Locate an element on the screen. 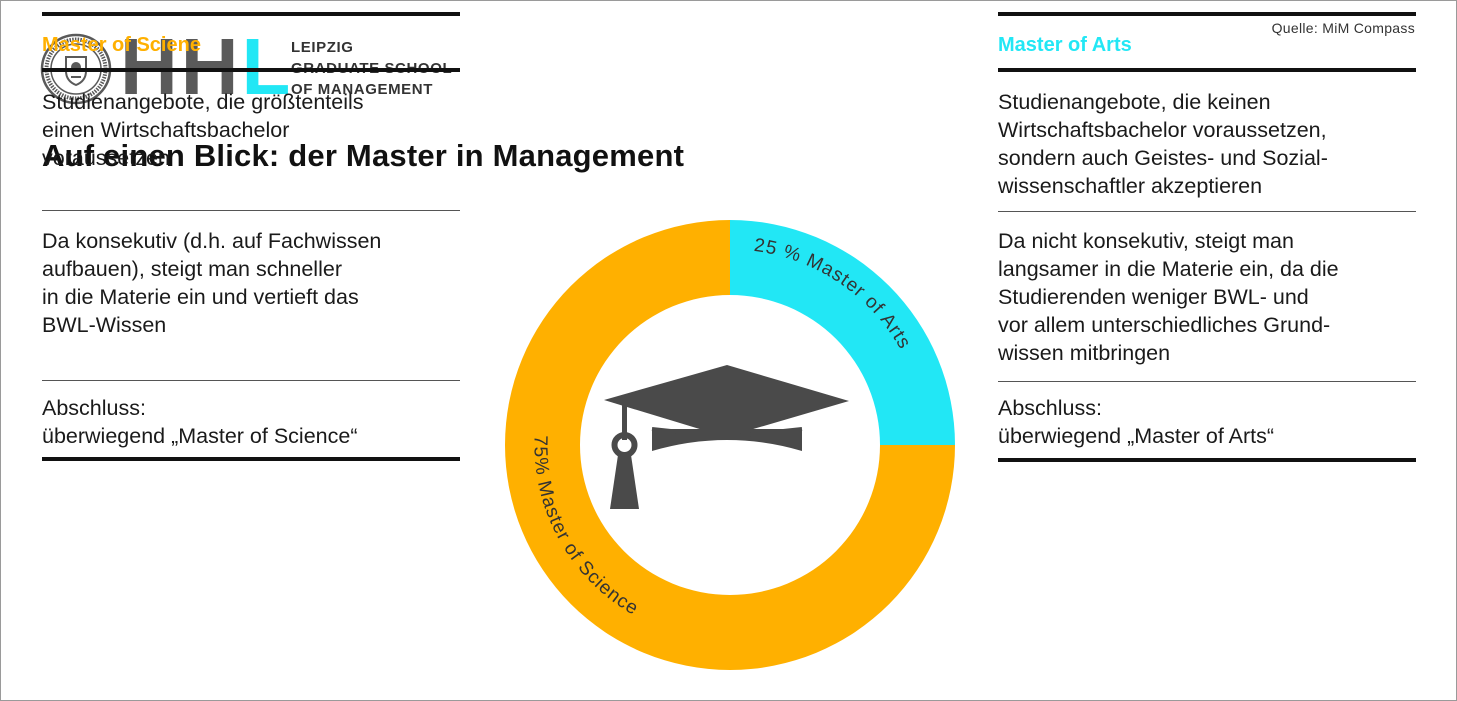  logo-letters-dark: HH is located at coordinates (181, 66).